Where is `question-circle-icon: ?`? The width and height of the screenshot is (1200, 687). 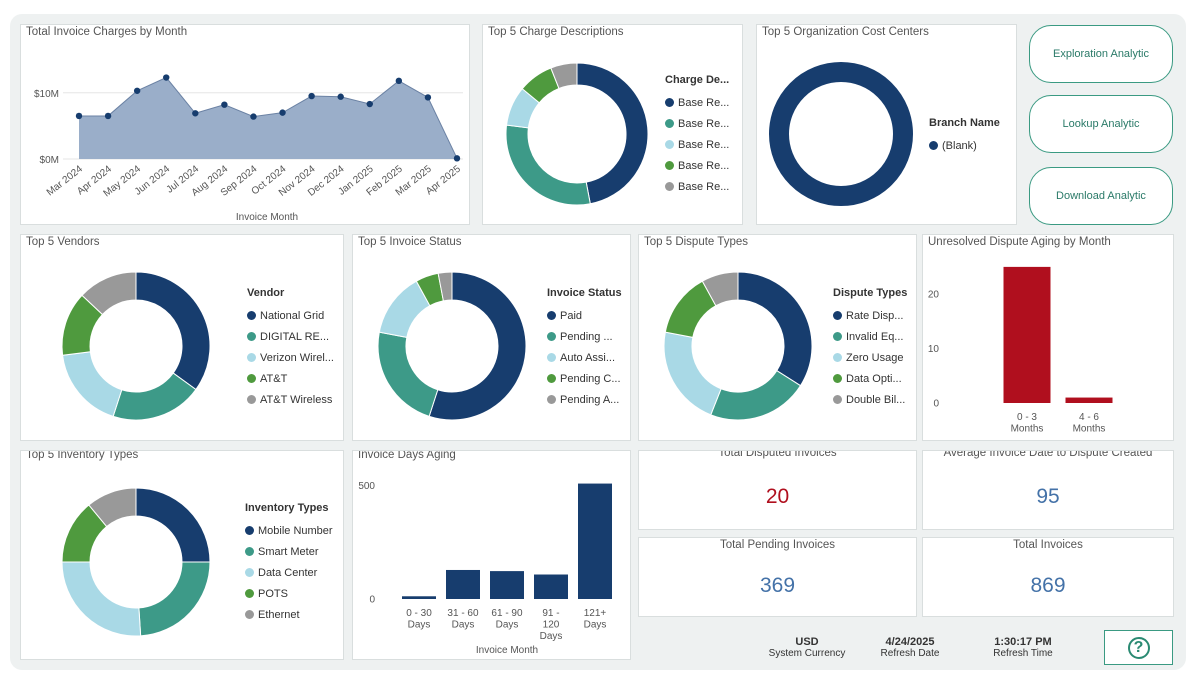
question-circle-icon: ? is located at coordinates (1138, 647).